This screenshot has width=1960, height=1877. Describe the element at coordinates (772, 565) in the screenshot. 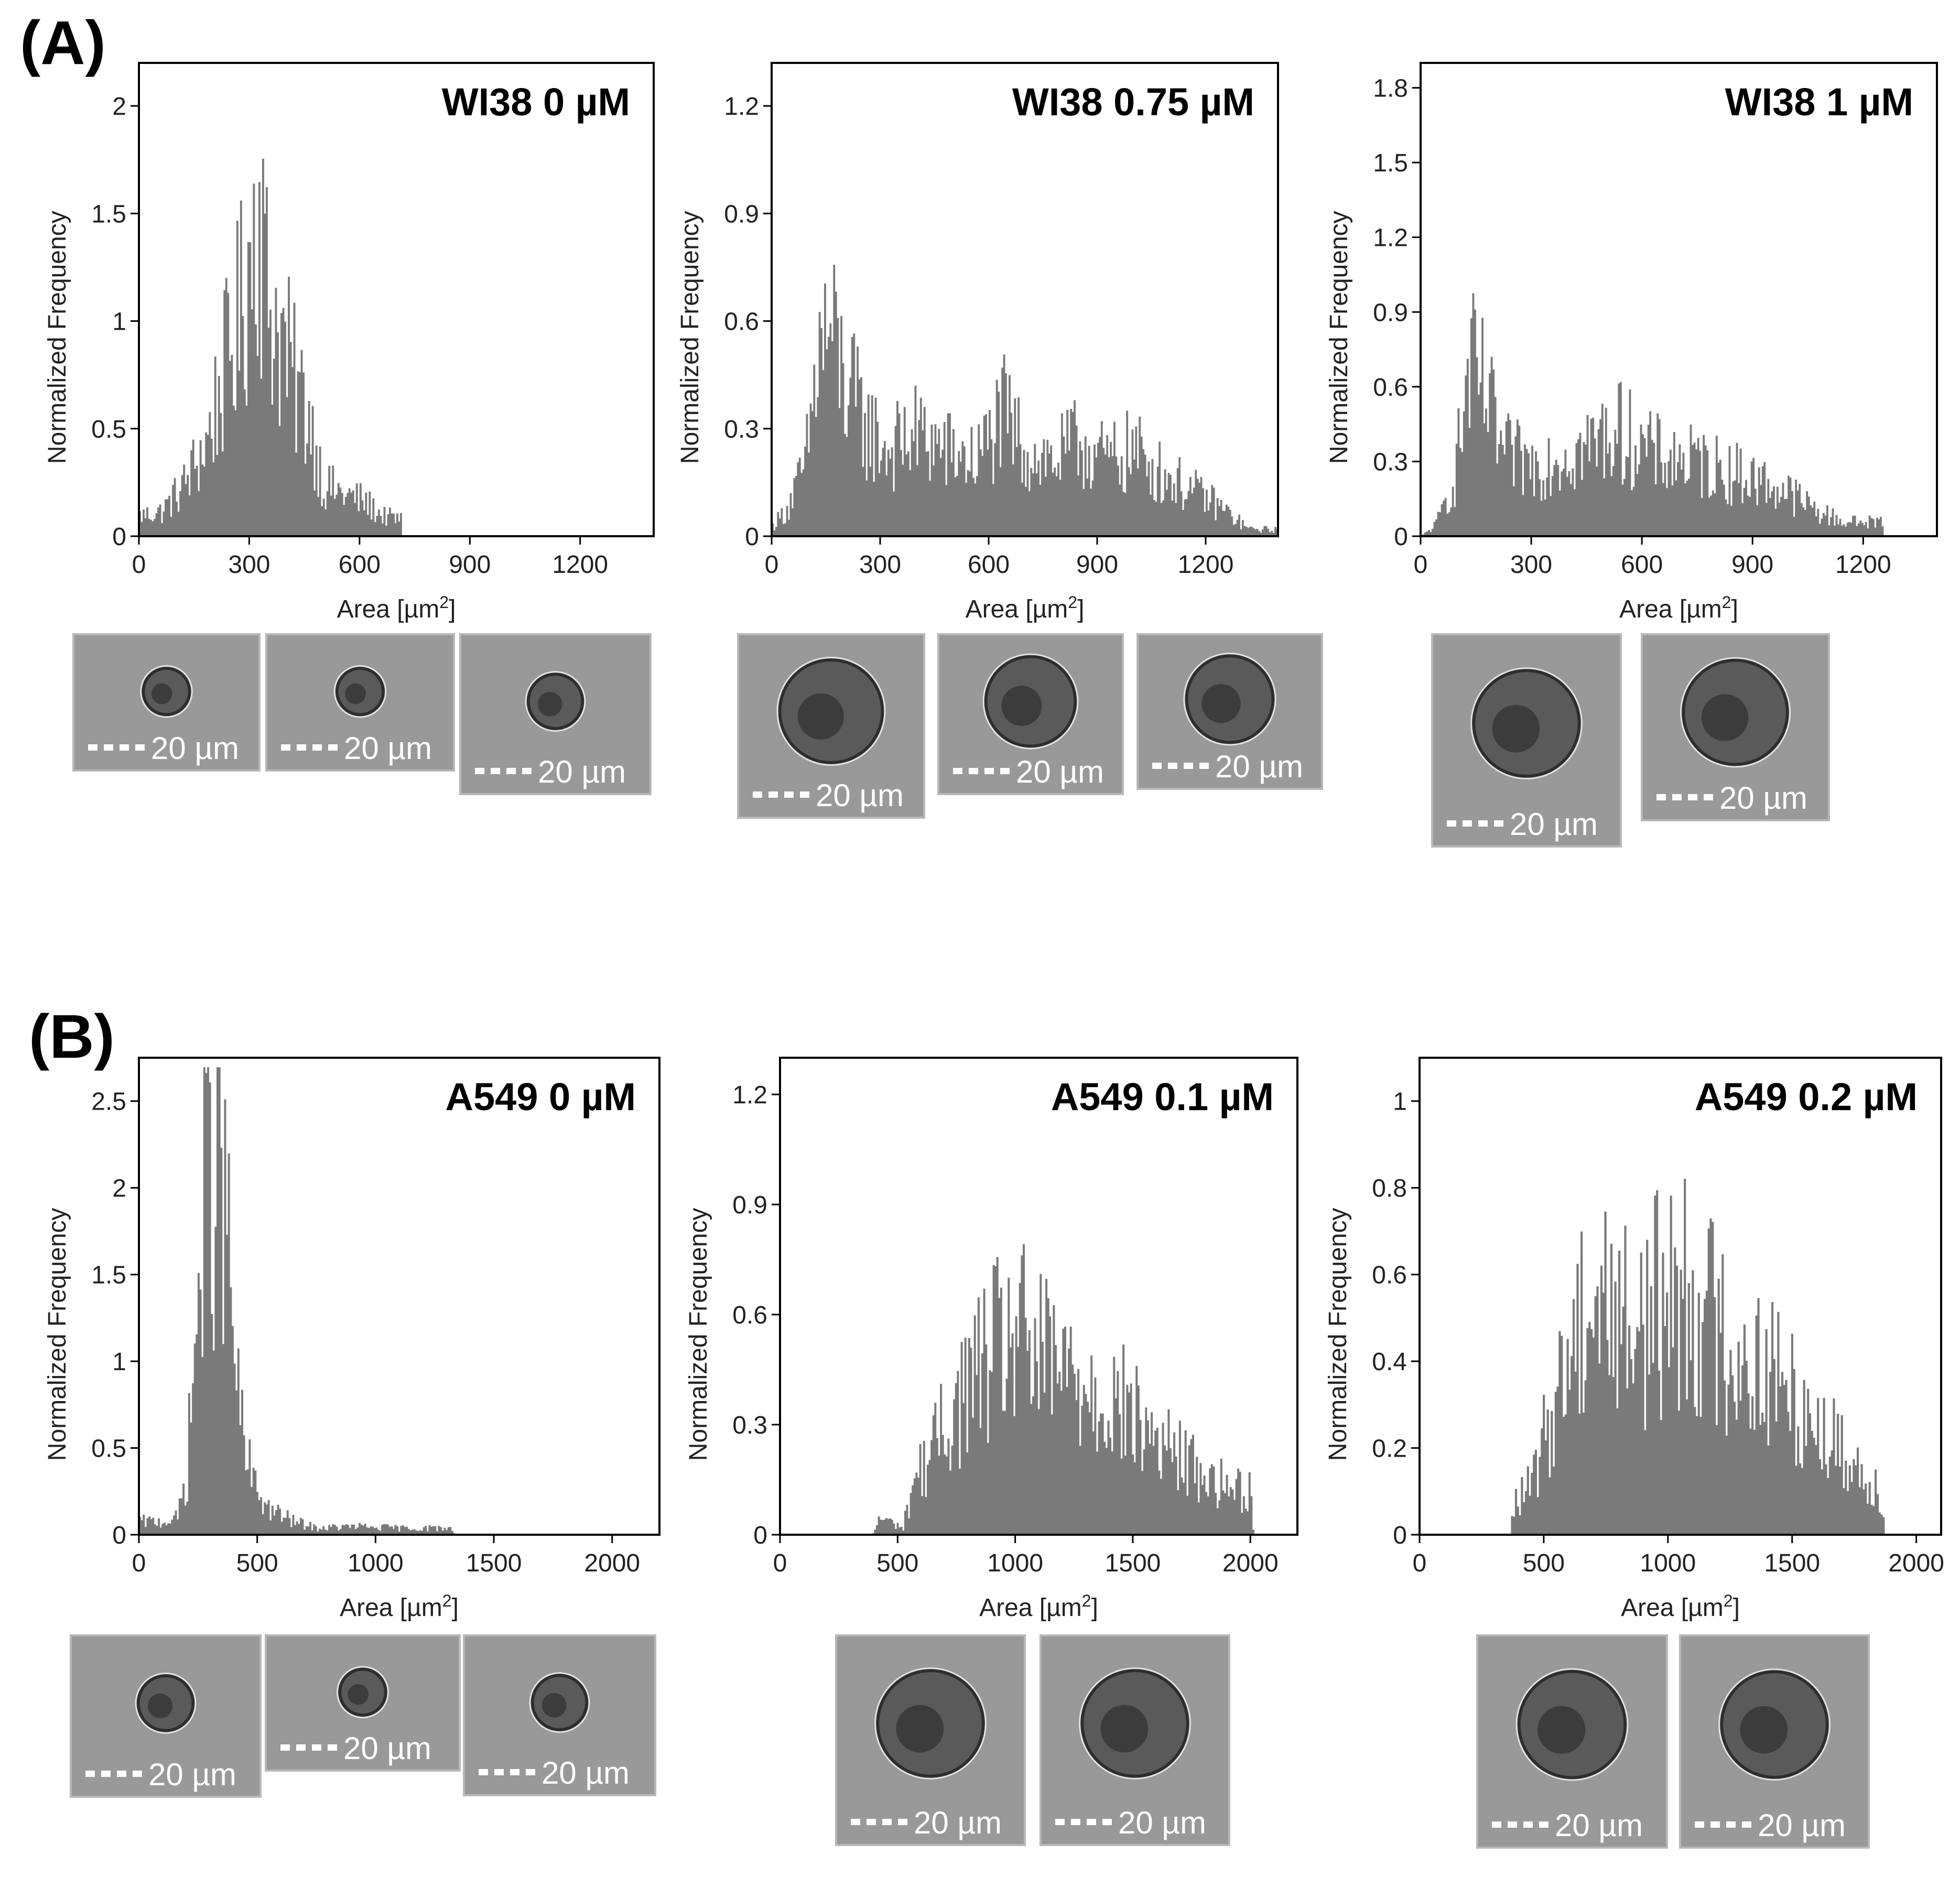

I see `x-tick-label: 0` at that location.